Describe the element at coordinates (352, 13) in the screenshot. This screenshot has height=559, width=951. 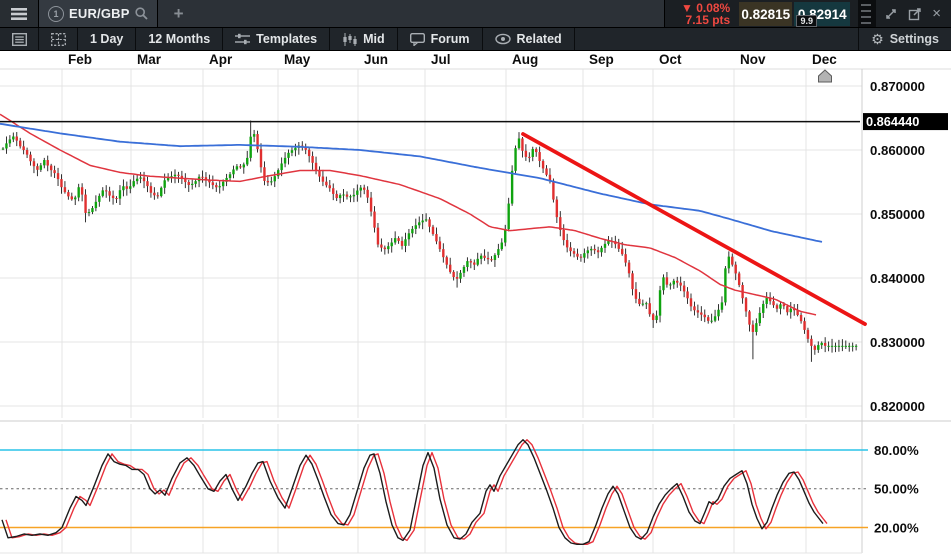
I see `tab-strip: 1 EUR/GBP +` at that location.